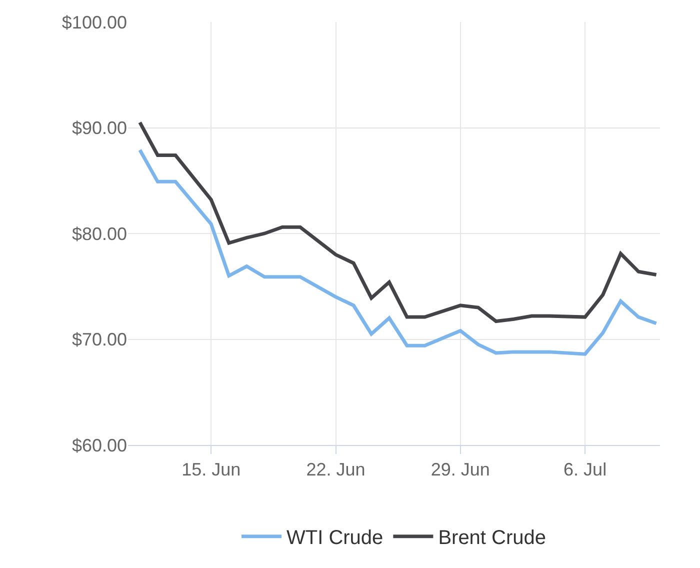  Describe the element at coordinates (335, 538) in the screenshot. I see `legend-label: WTI Crude` at that location.